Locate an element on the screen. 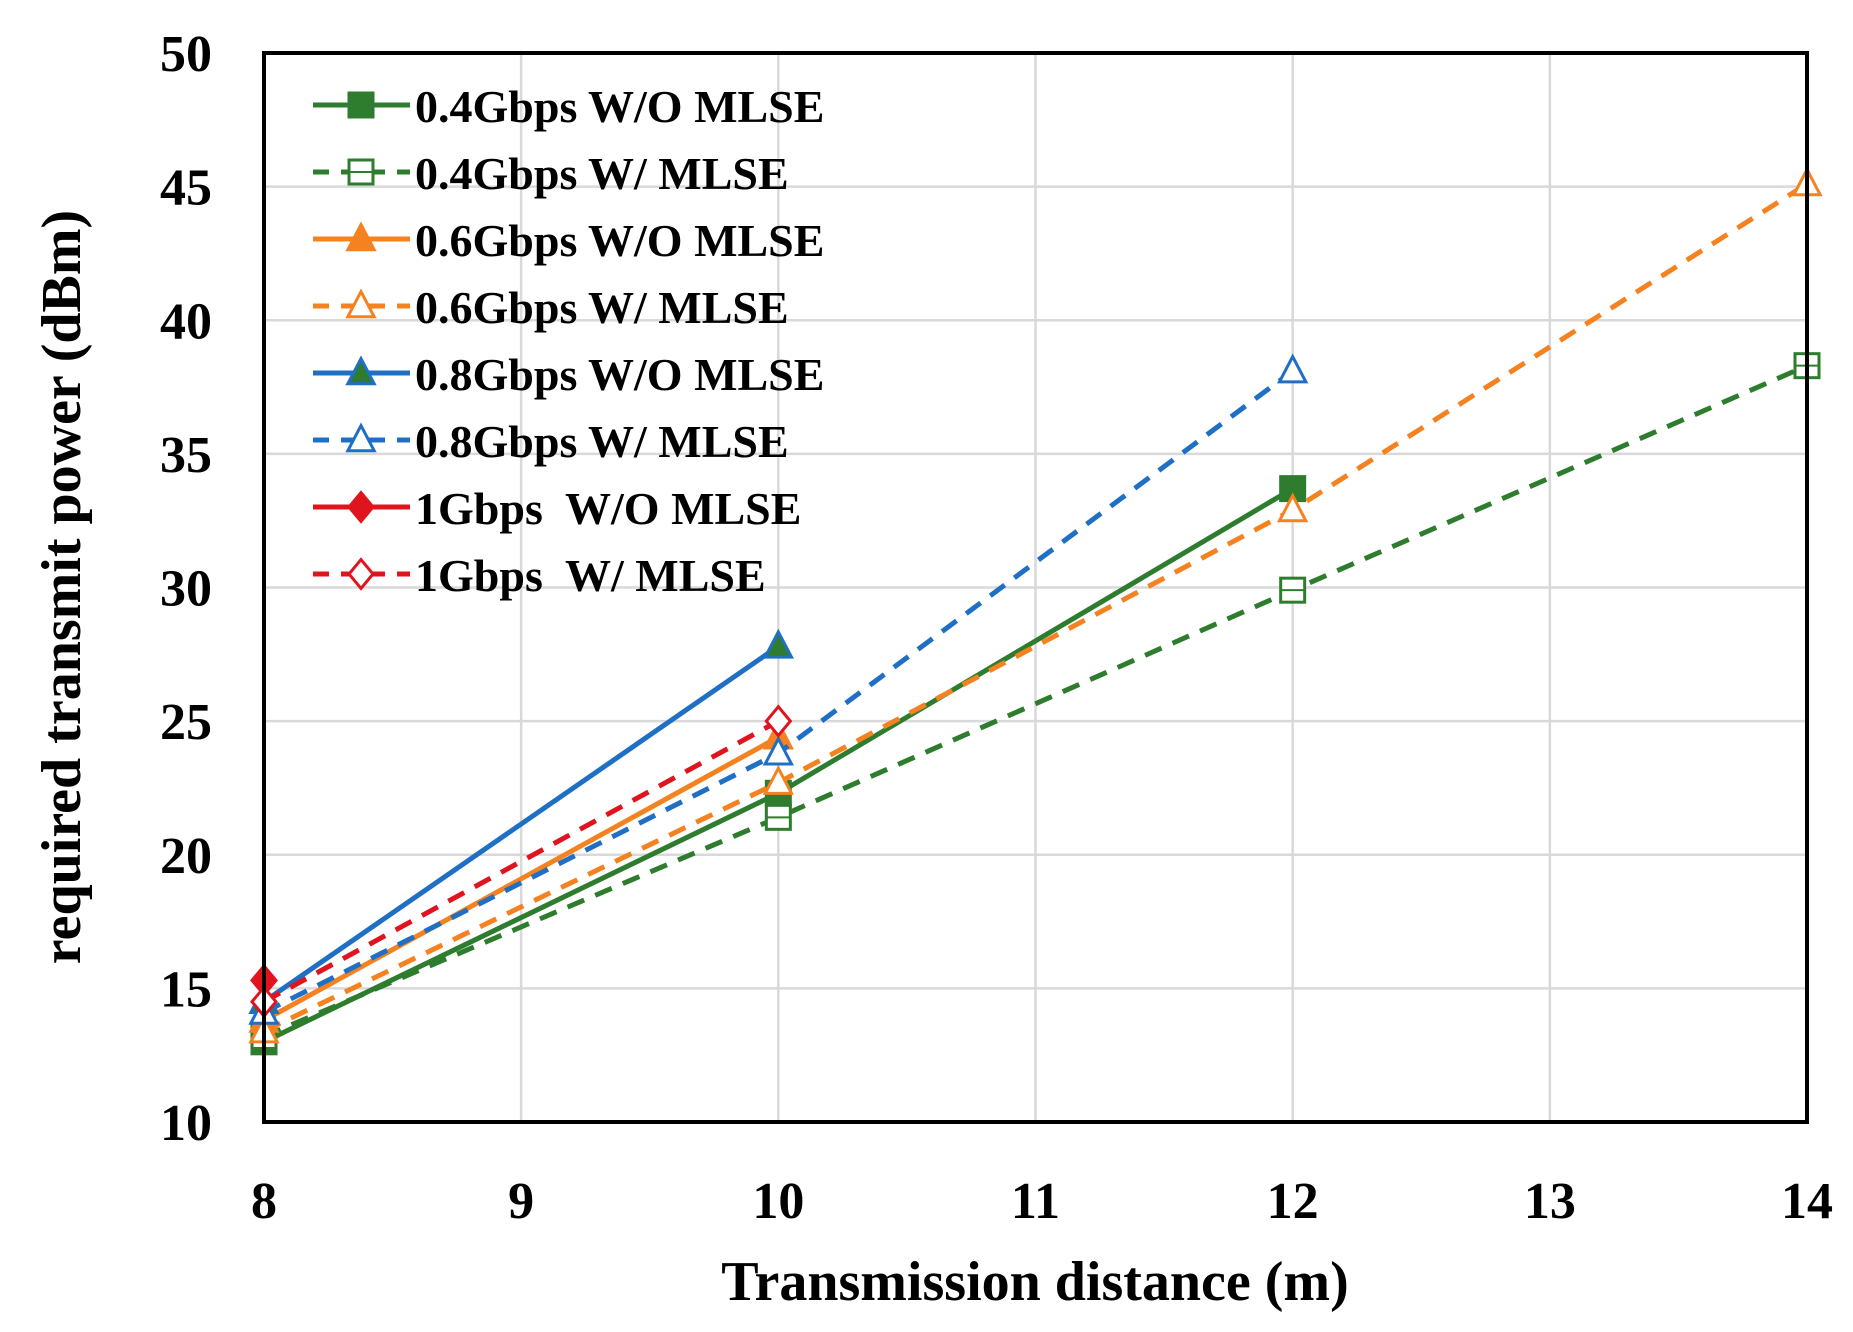 The width and height of the screenshot is (1853, 1332). x-tick-label: 9 is located at coordinates (521, 1201).